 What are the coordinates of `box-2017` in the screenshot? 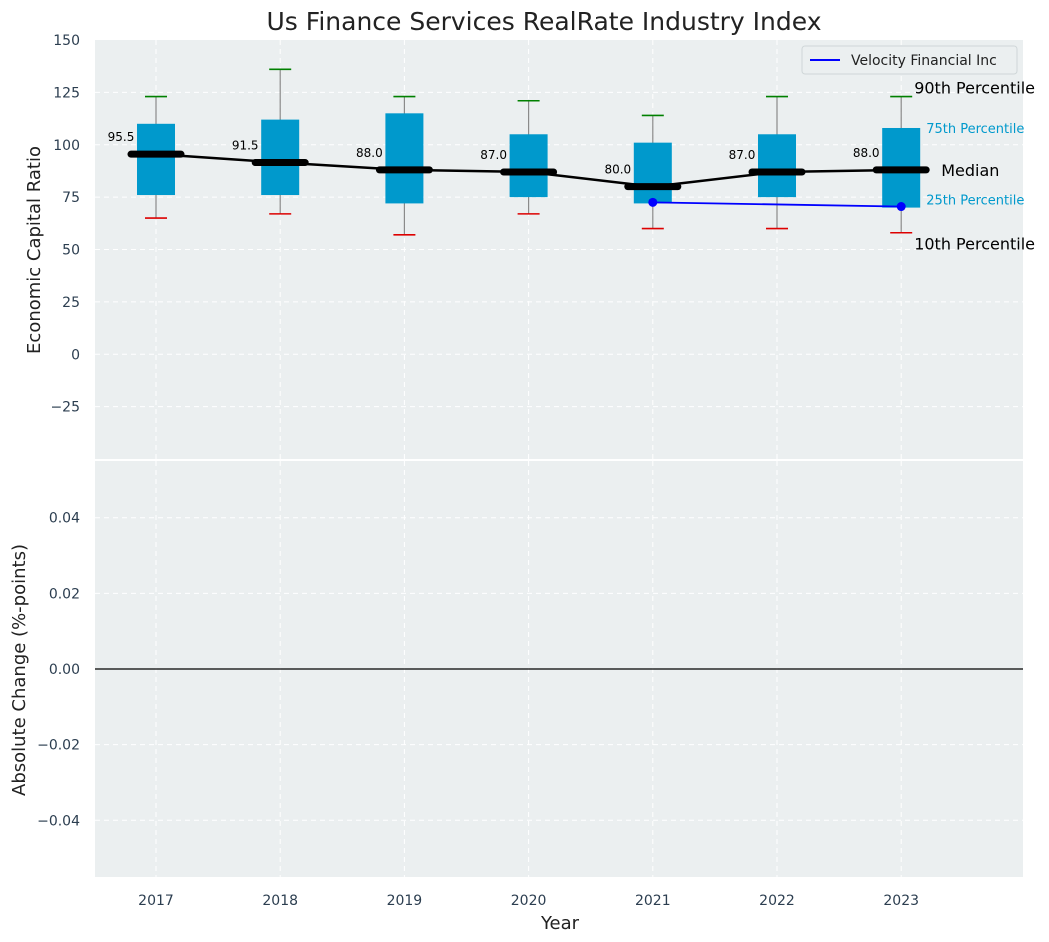 It's located at (156, 159).